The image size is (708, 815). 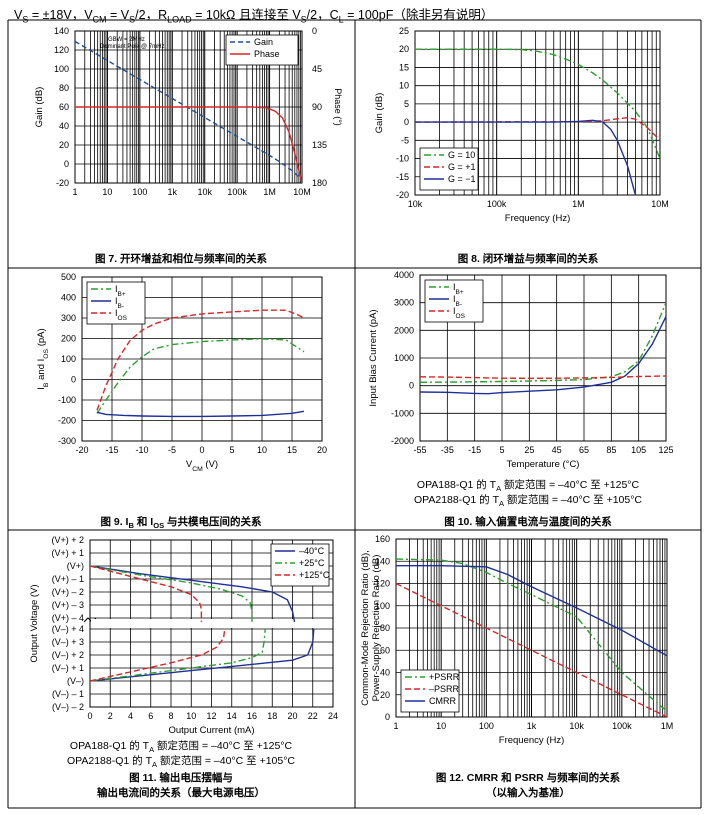 I want to click on fig11-ytick-label: (V–) + 2, so click(x=68, y=655).